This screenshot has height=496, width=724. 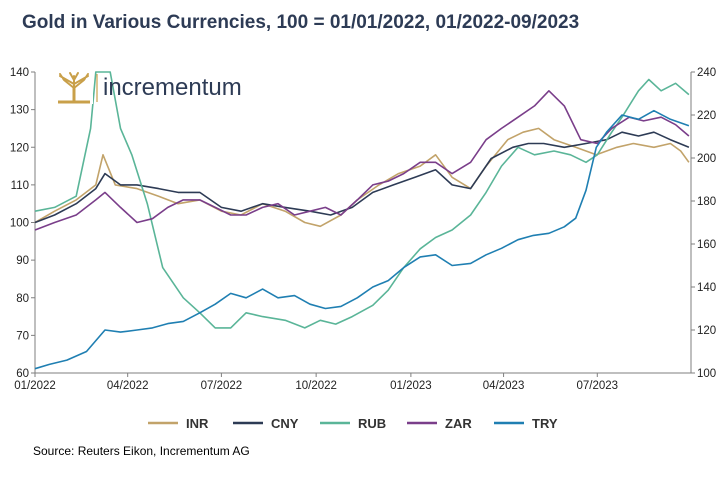 I want to click on legend-label-inr: INR, so click(x=197, y=423).